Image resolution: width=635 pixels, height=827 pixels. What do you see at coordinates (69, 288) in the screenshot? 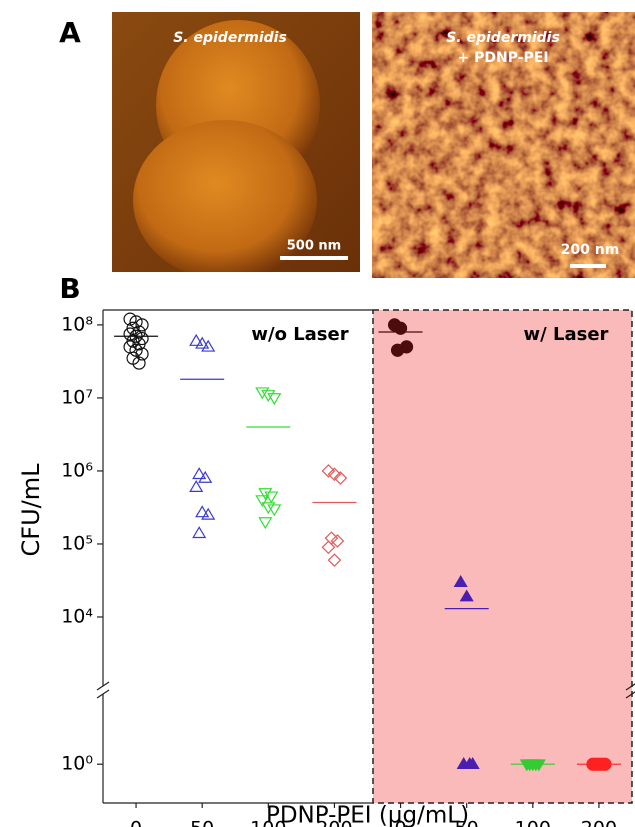
I see `panel-label: B` at bounding box center [69, 288].